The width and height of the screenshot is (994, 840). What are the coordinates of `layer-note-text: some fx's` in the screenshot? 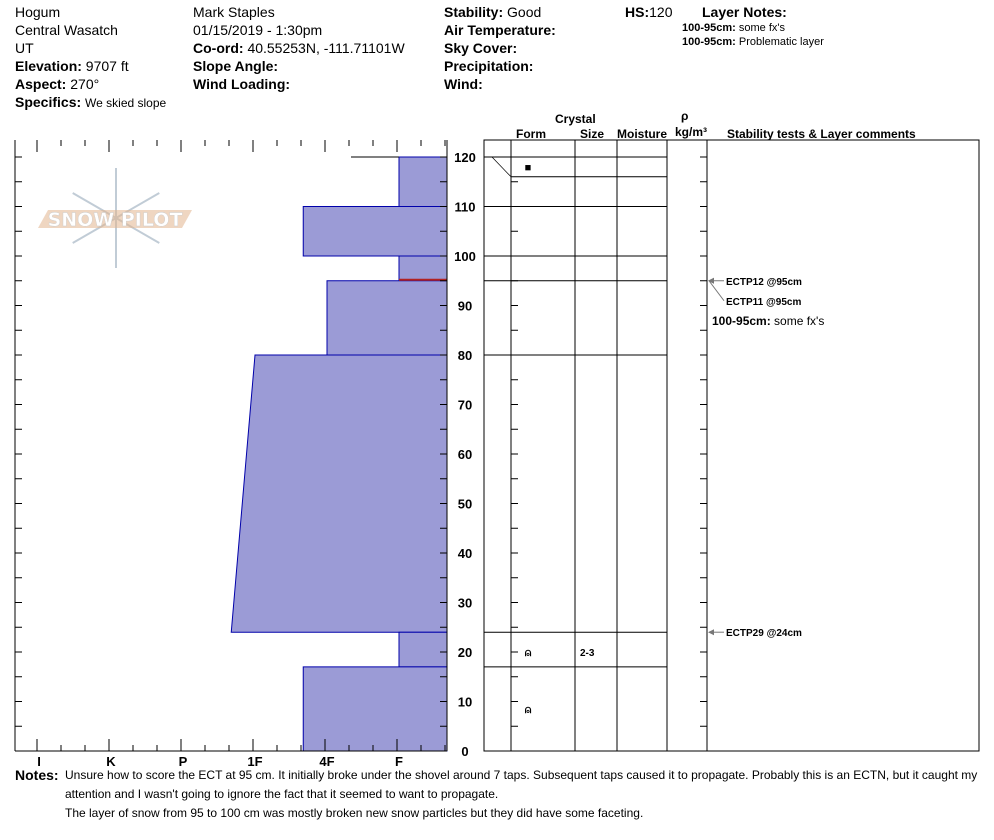 It's located at (762, 28).